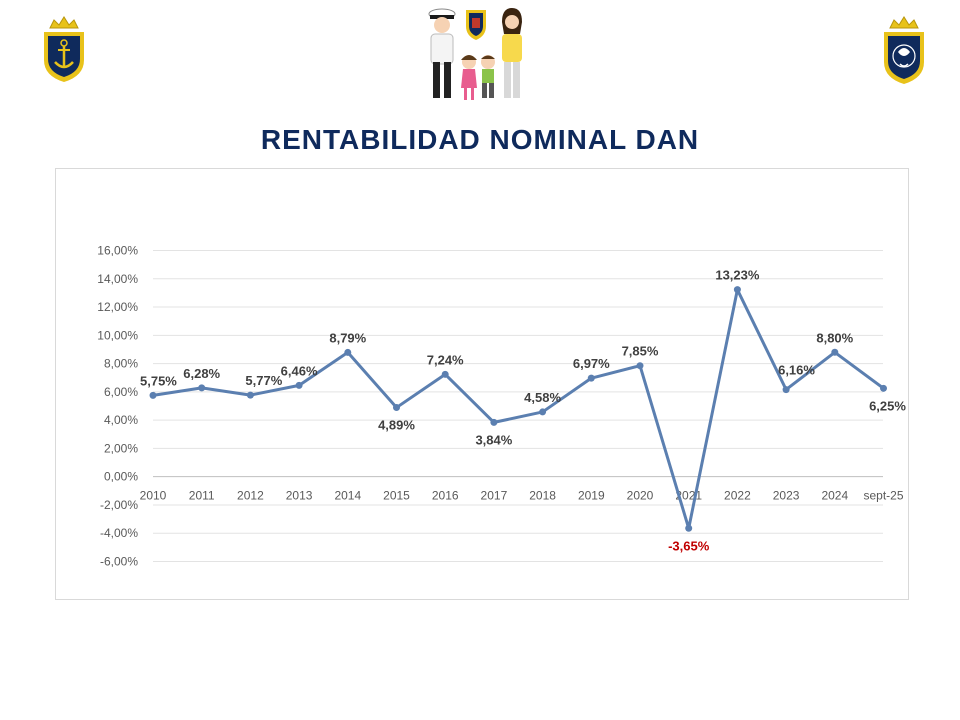  Describe the element at coordinates (121, 420) in the screenshot. I see `y-tick-label: 4,00%` at that location.